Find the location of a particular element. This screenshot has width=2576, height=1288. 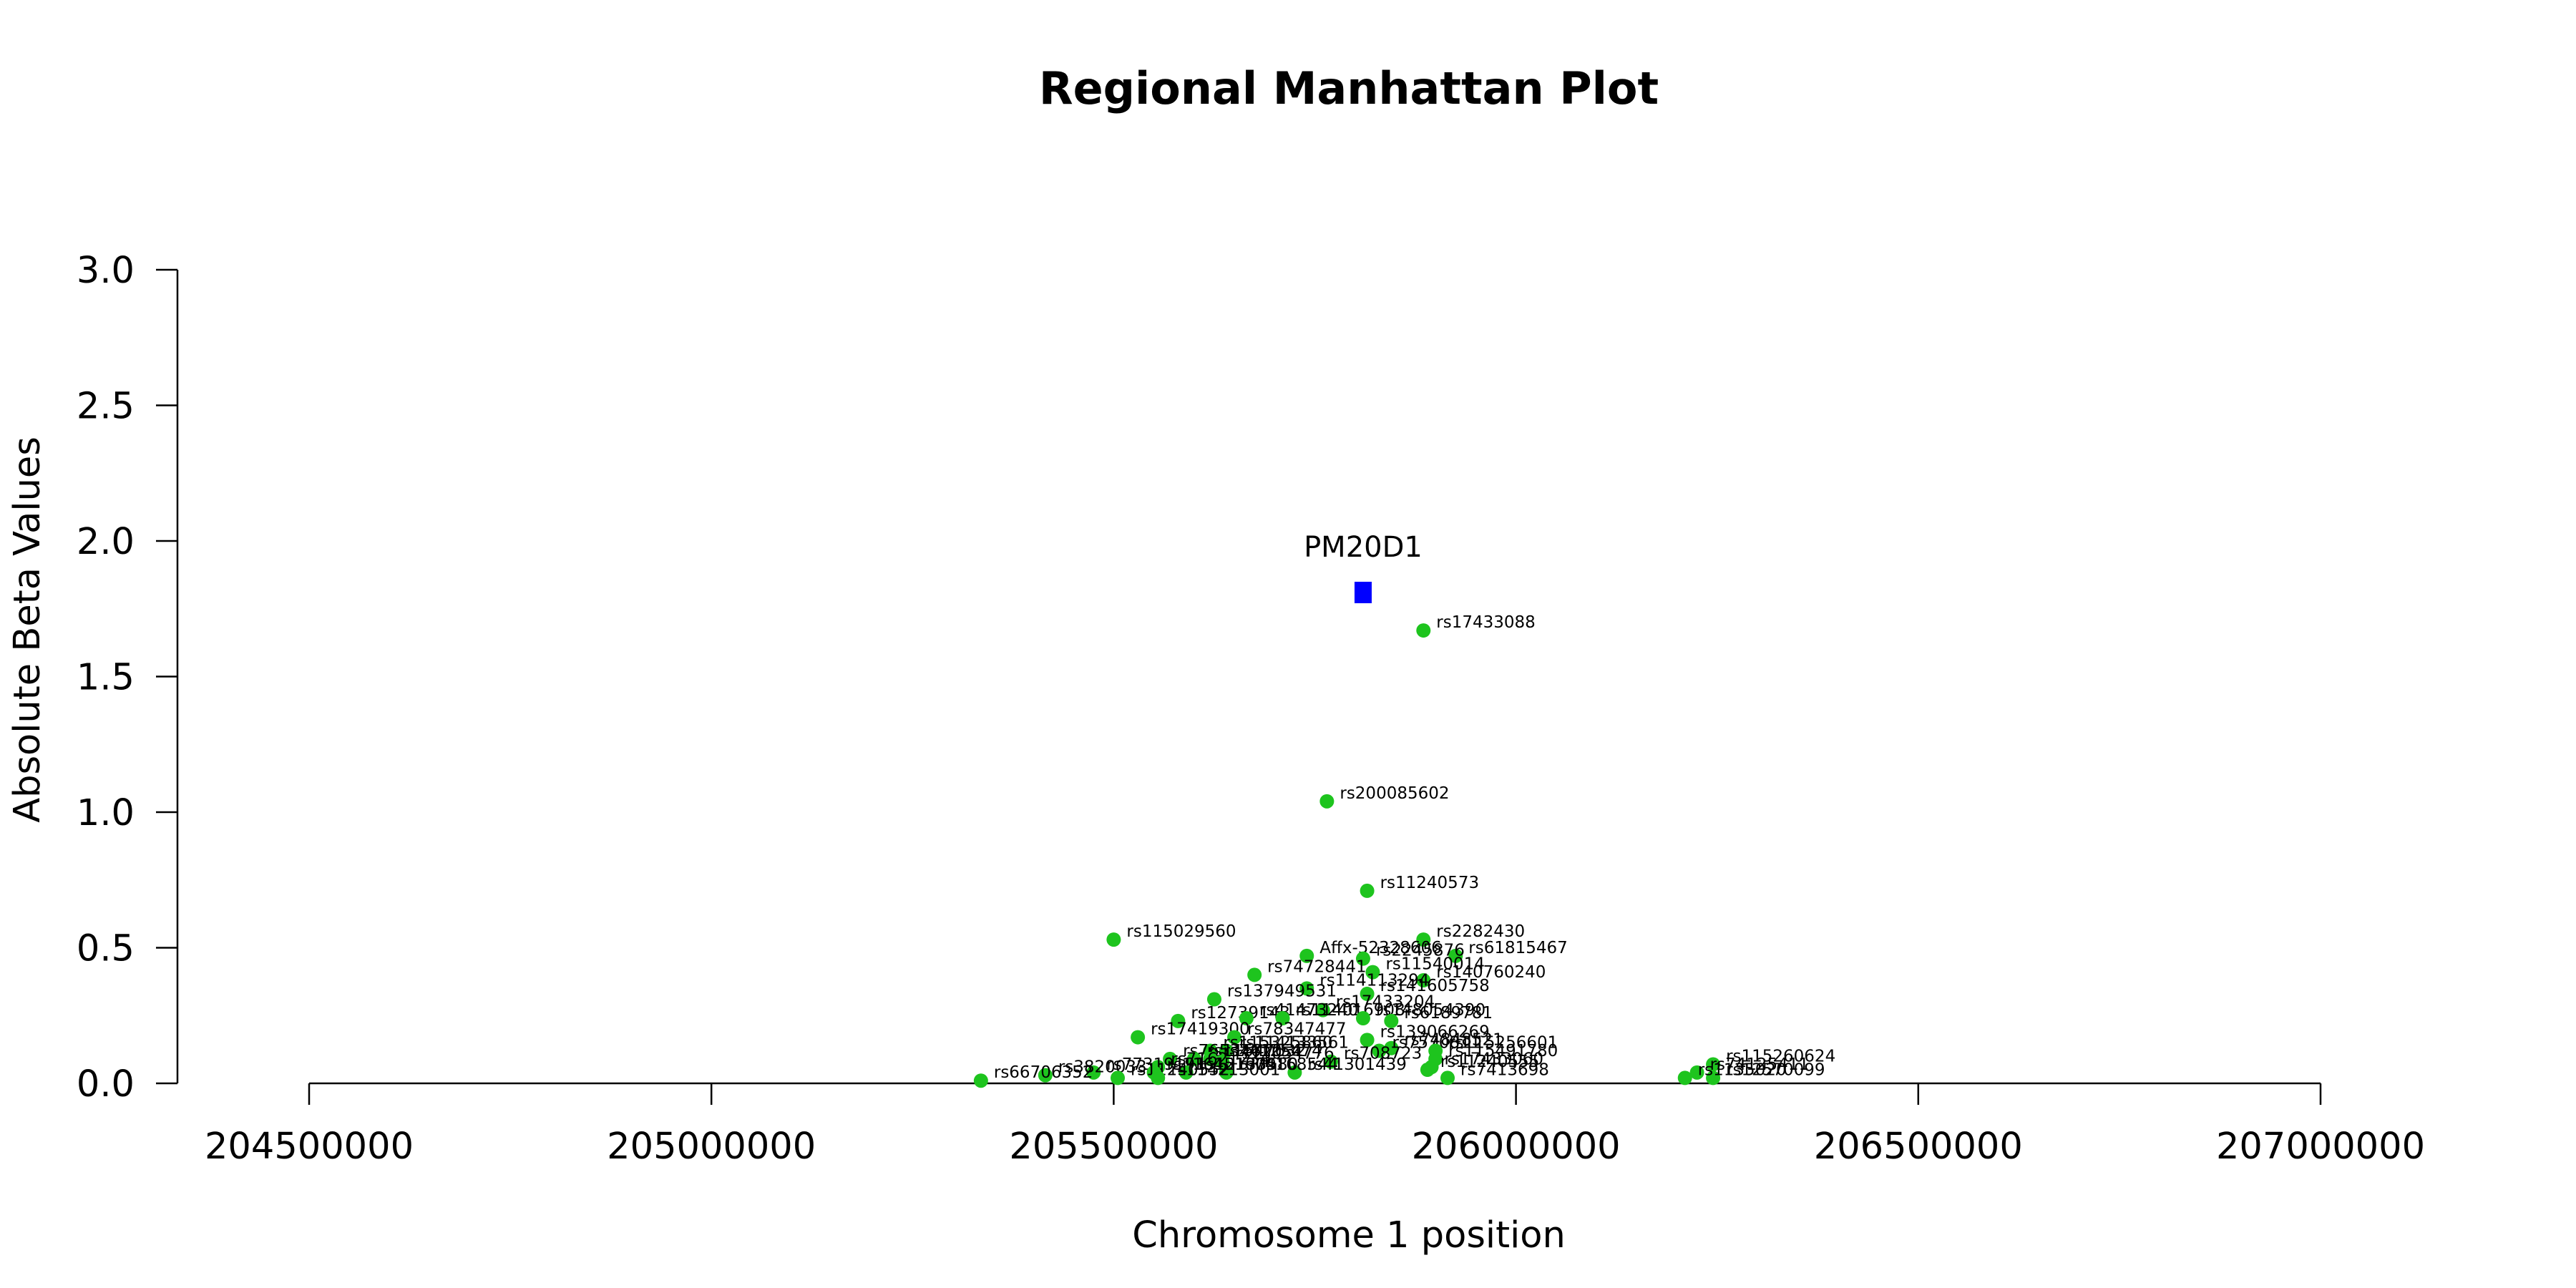

snp-label: rs3820033 is located at coordinates (1102, 1067).